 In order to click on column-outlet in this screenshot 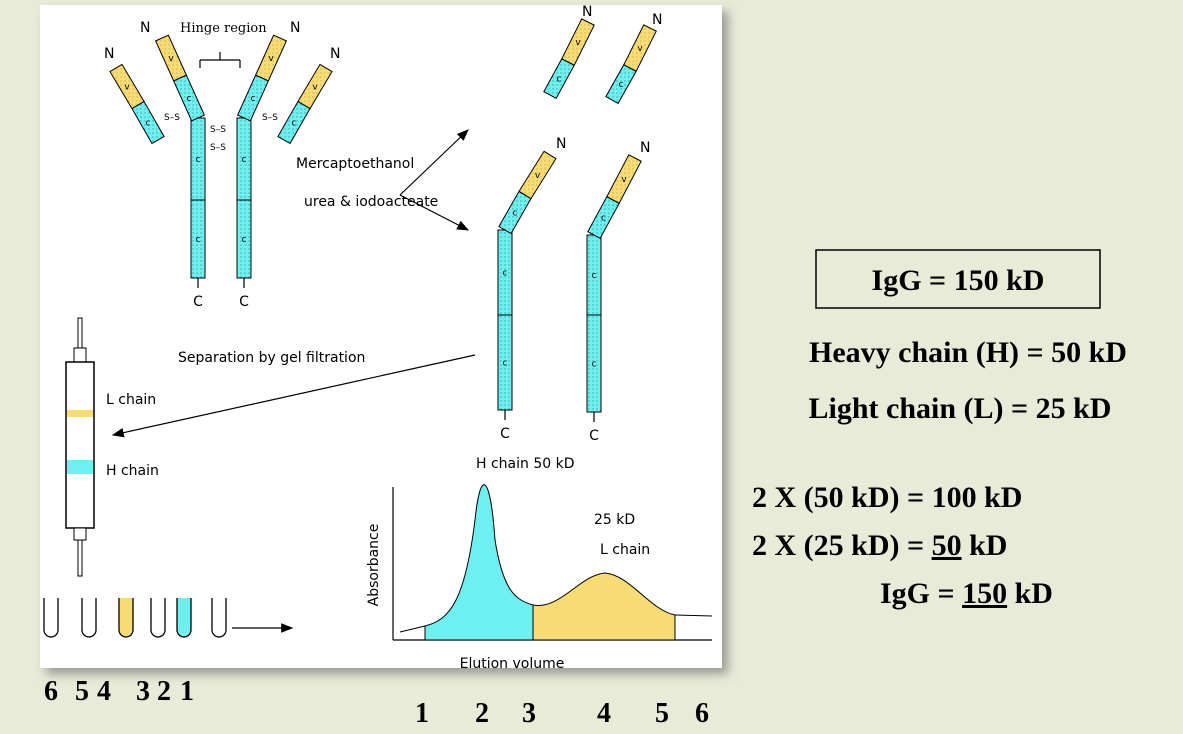, I will do `click(80, 558)`.